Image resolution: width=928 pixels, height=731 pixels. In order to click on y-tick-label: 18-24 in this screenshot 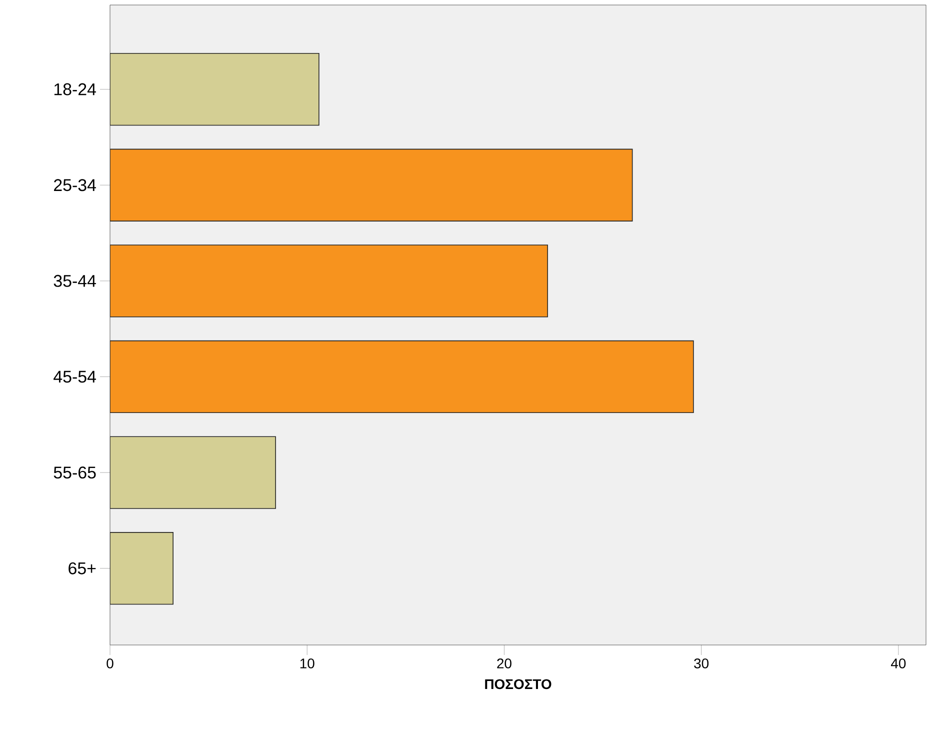, I will do `click(75, 89)`.